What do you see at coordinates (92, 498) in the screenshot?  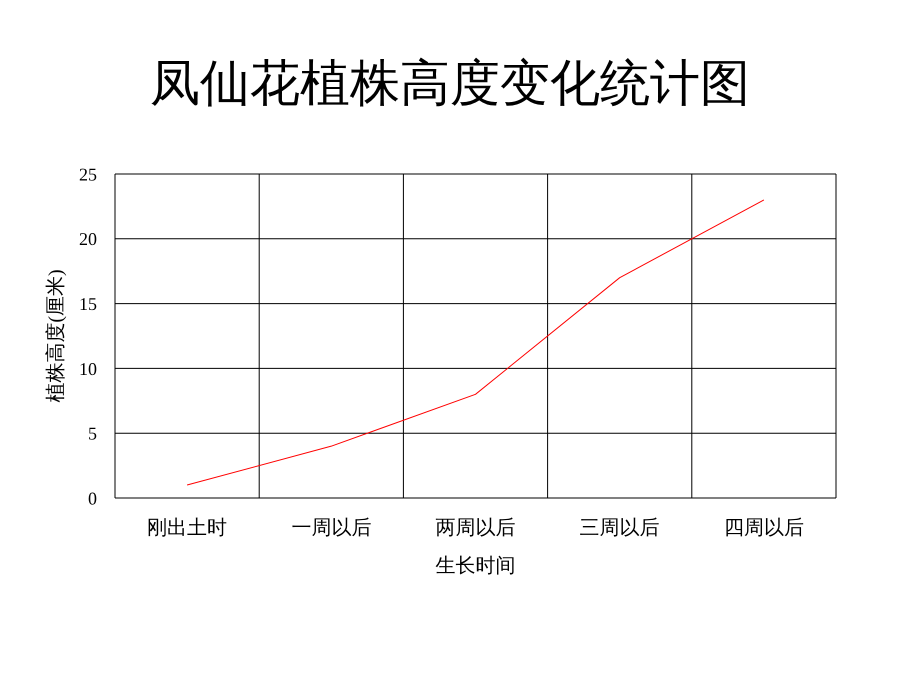 I see `y-tick-label: 0` at bounding box center [92, 498].